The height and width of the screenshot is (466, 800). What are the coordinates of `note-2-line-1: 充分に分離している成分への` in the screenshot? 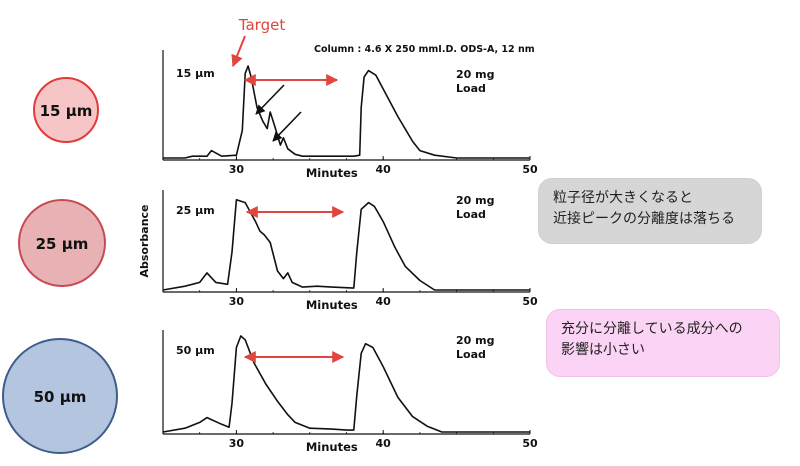 It's located at (652, 329).